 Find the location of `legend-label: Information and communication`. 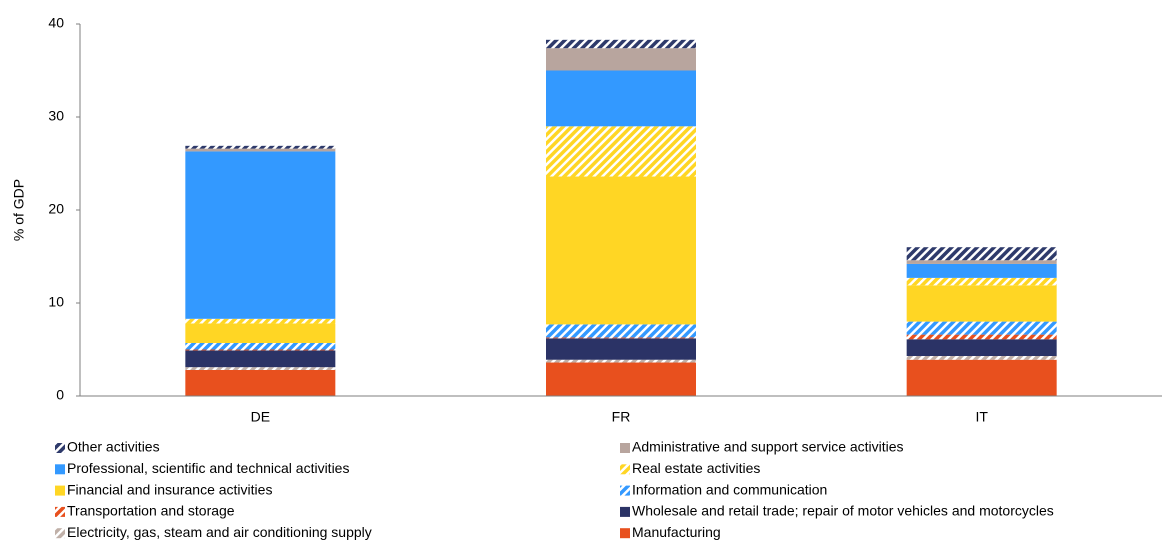

legend-label: Information and communication is located at coordinates (729, 489).